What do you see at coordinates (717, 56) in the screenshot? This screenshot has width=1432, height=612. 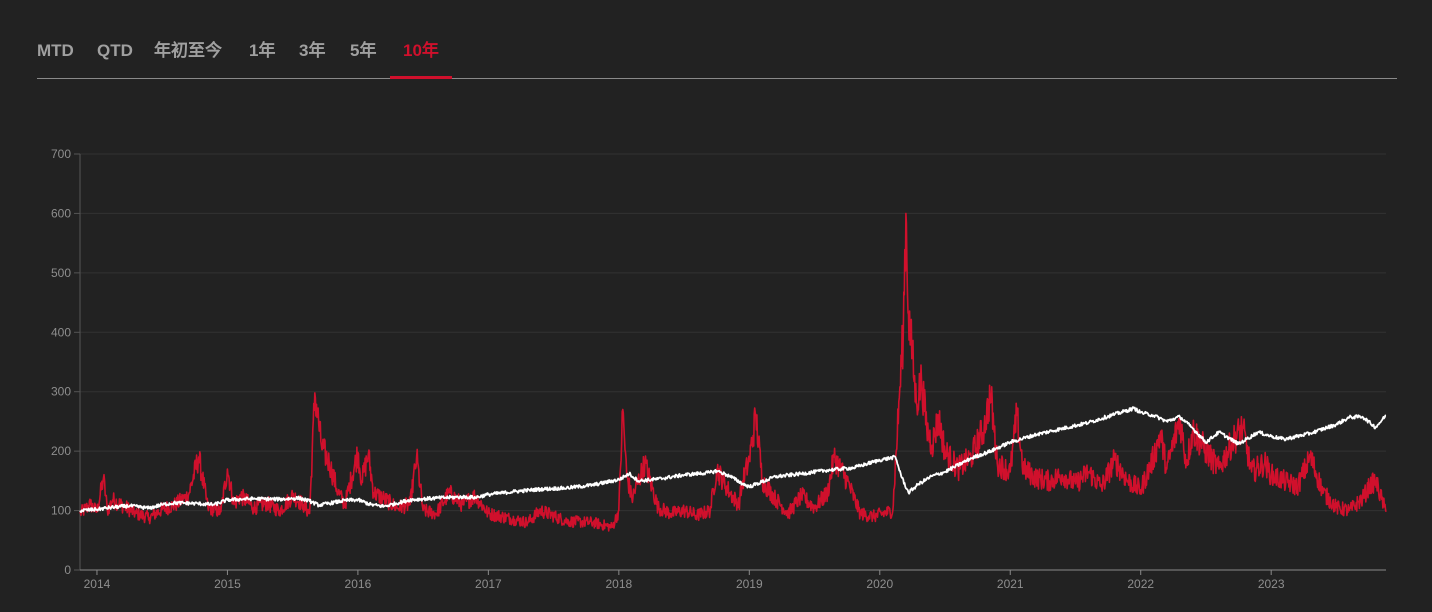 I see `range-tabs: MTD QTD 年初至今 1年 3年 5年 10年` at bounding box center [717, 56].